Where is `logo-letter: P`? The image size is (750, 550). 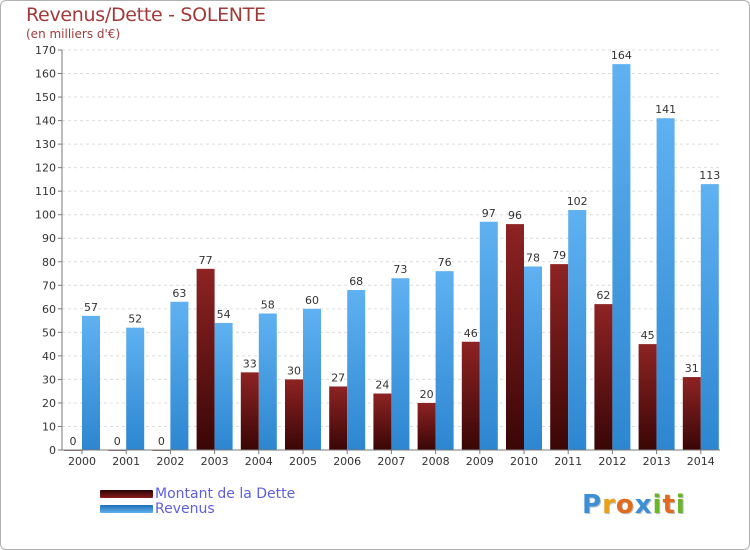
logo-letter: P is located at coordinates (592, 505).